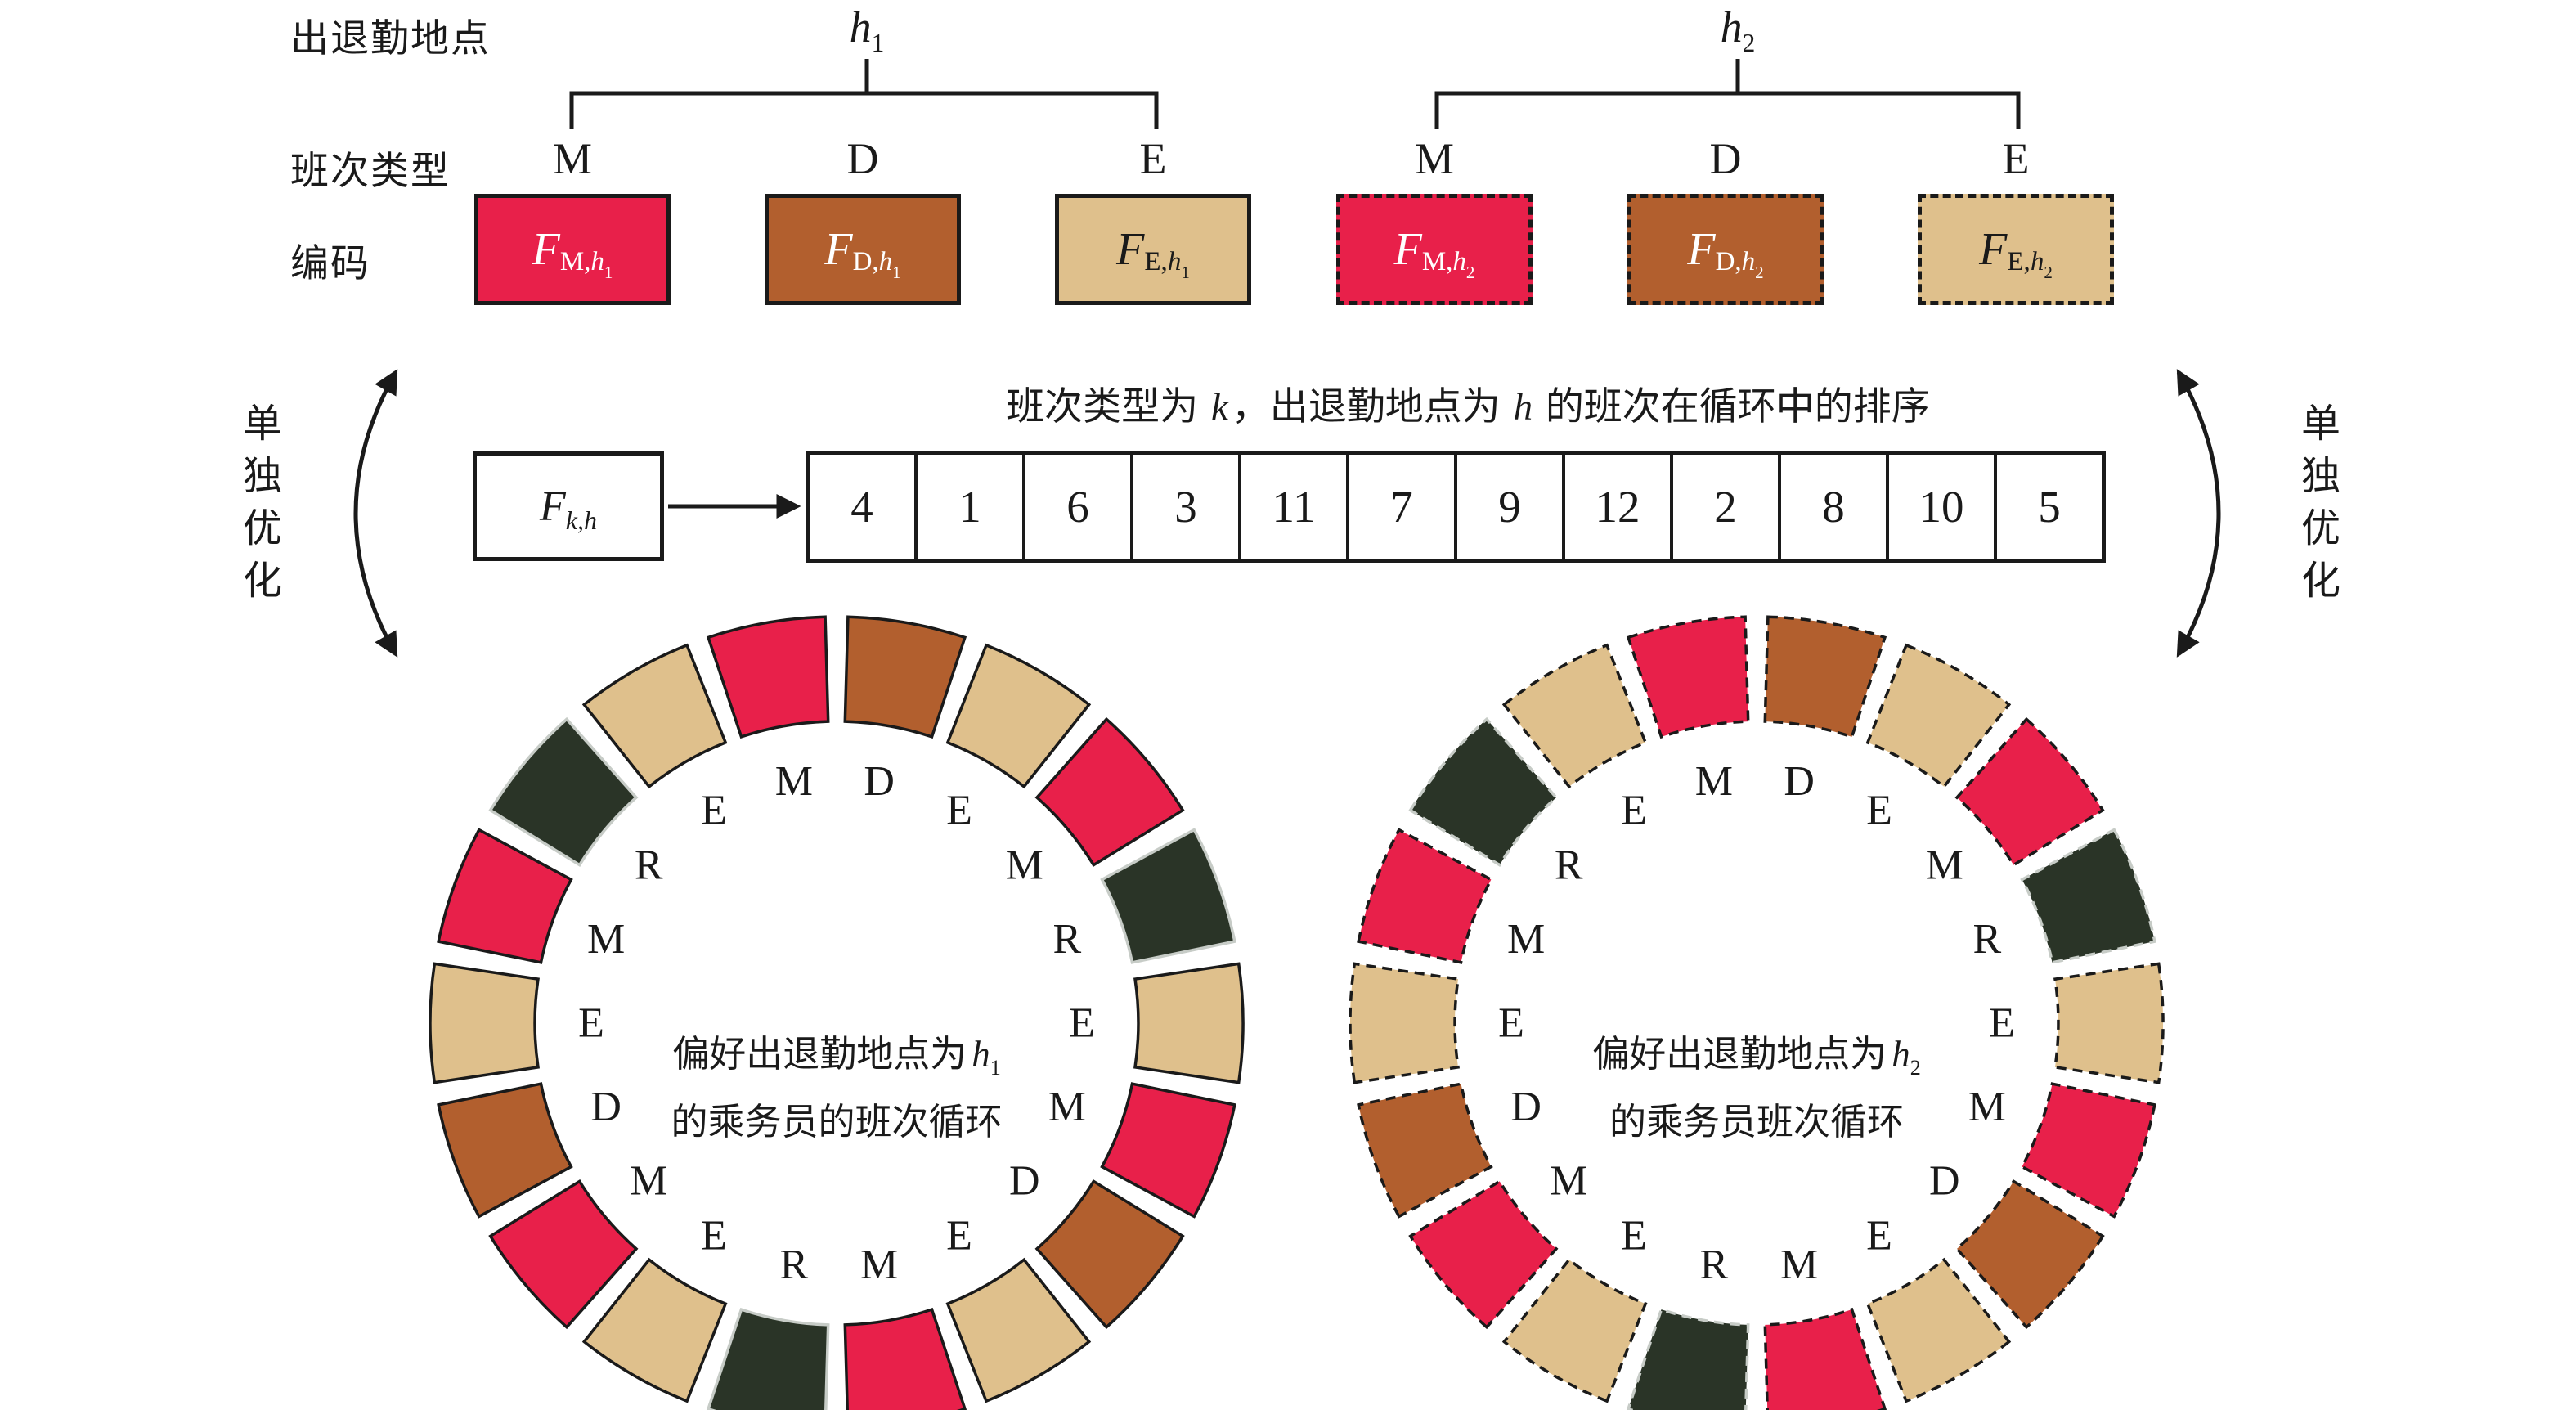 Image resolution: width=2576 pixels, height=1410 pixels. Describe the element at coordinates (1725, 249) in the screenshot. I see `encoding-box-FD,h2: F D,h2` at that location.